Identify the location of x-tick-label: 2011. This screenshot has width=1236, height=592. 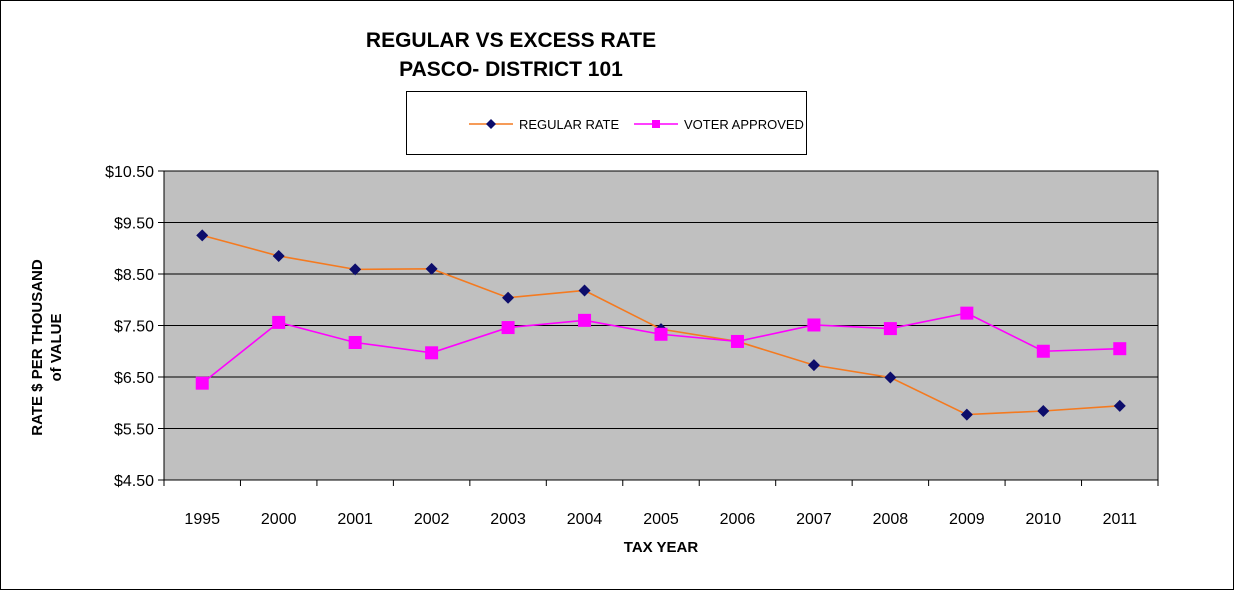
(1120, 519).